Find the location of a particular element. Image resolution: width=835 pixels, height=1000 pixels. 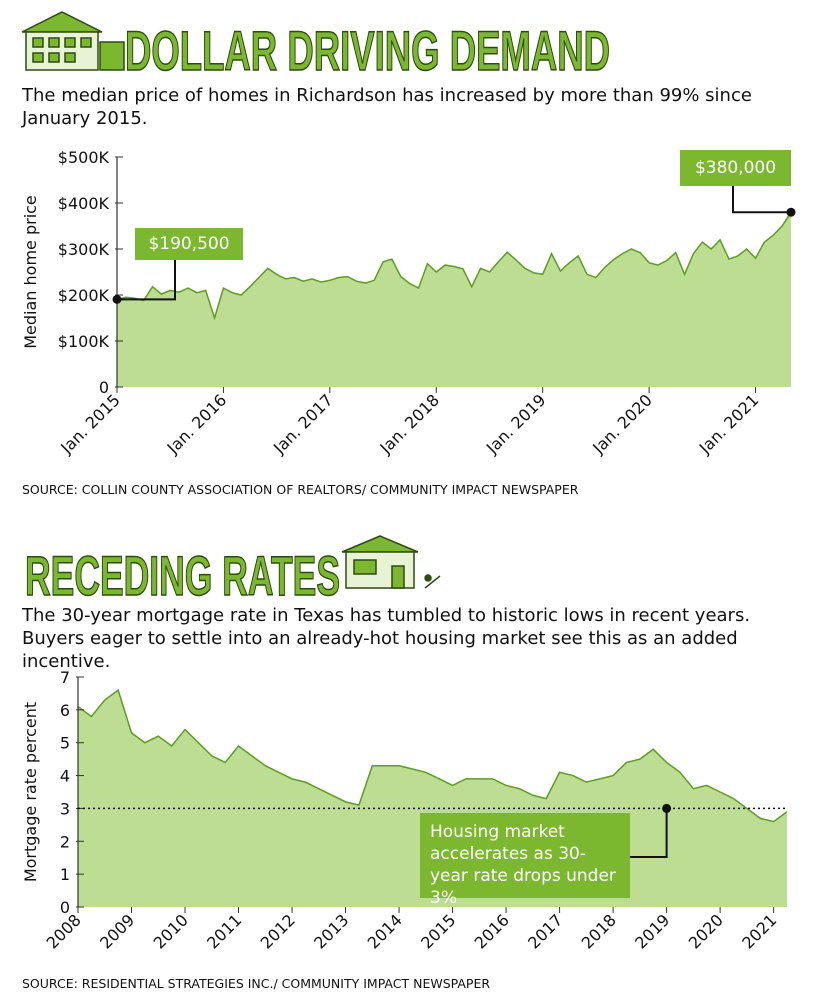

x-tick-label: 2014 is located at coordinates (385, 931).